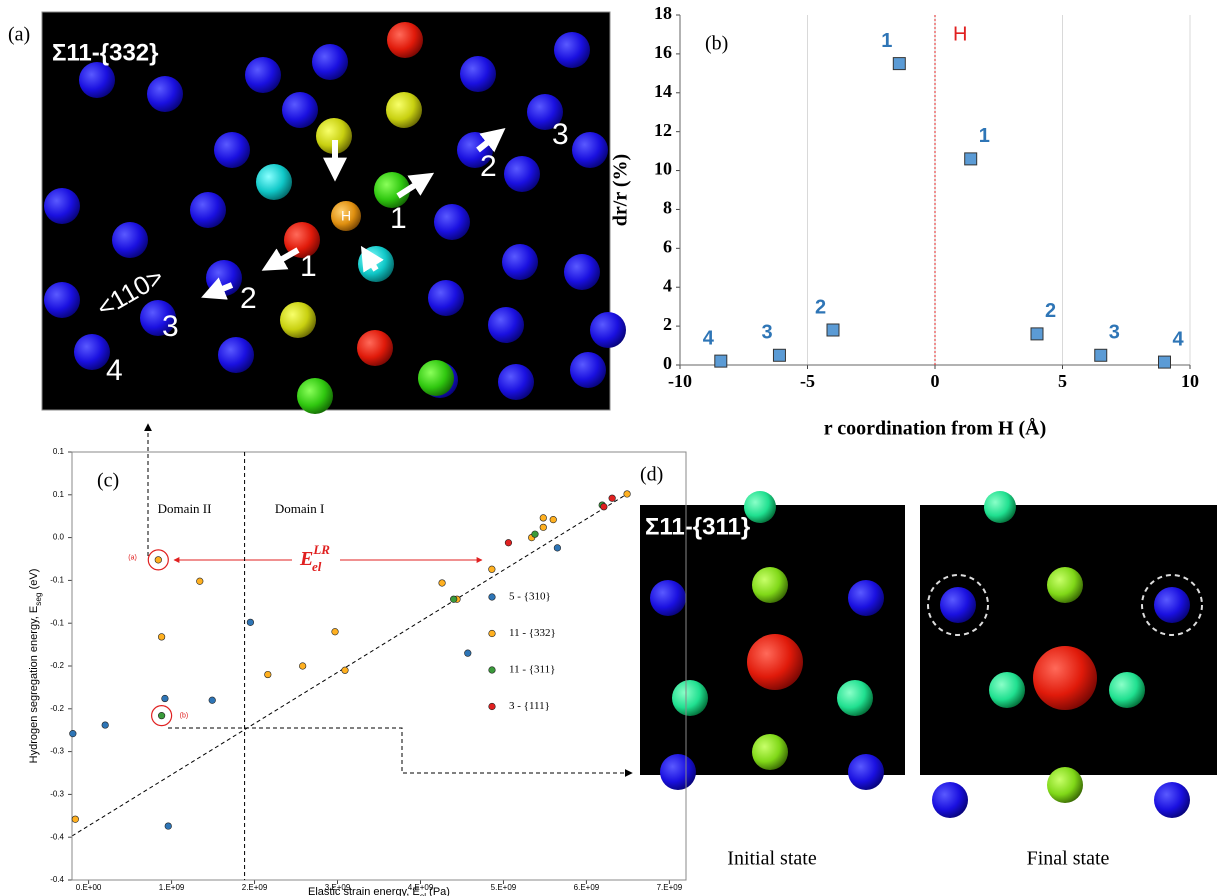 The image size is (1223, 896). Describe the element at coordinates (1068, 859) in the screenshot. I see `caption: Final state` at that location.